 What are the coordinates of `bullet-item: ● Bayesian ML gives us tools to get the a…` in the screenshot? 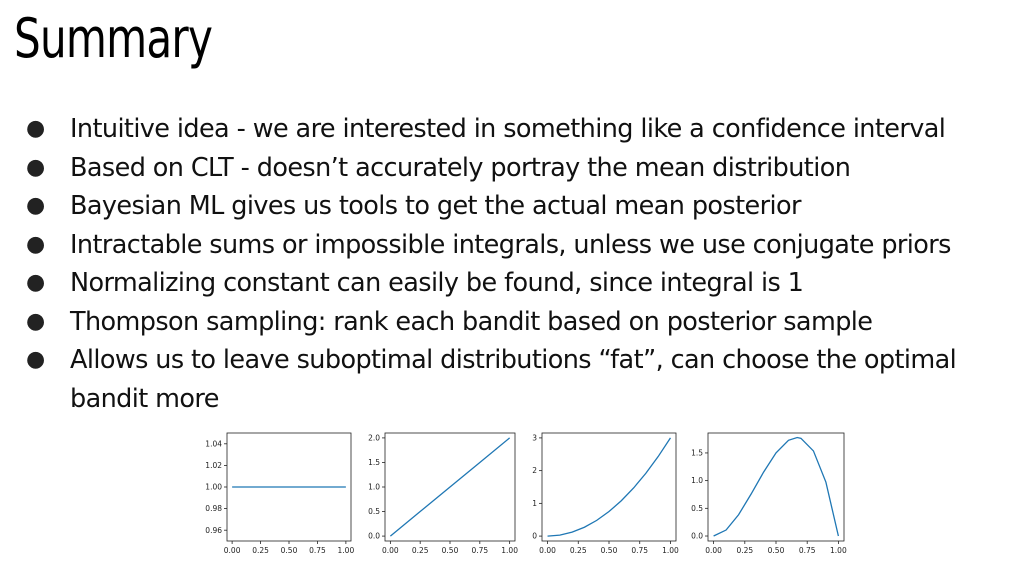 It's located at (521, 206).